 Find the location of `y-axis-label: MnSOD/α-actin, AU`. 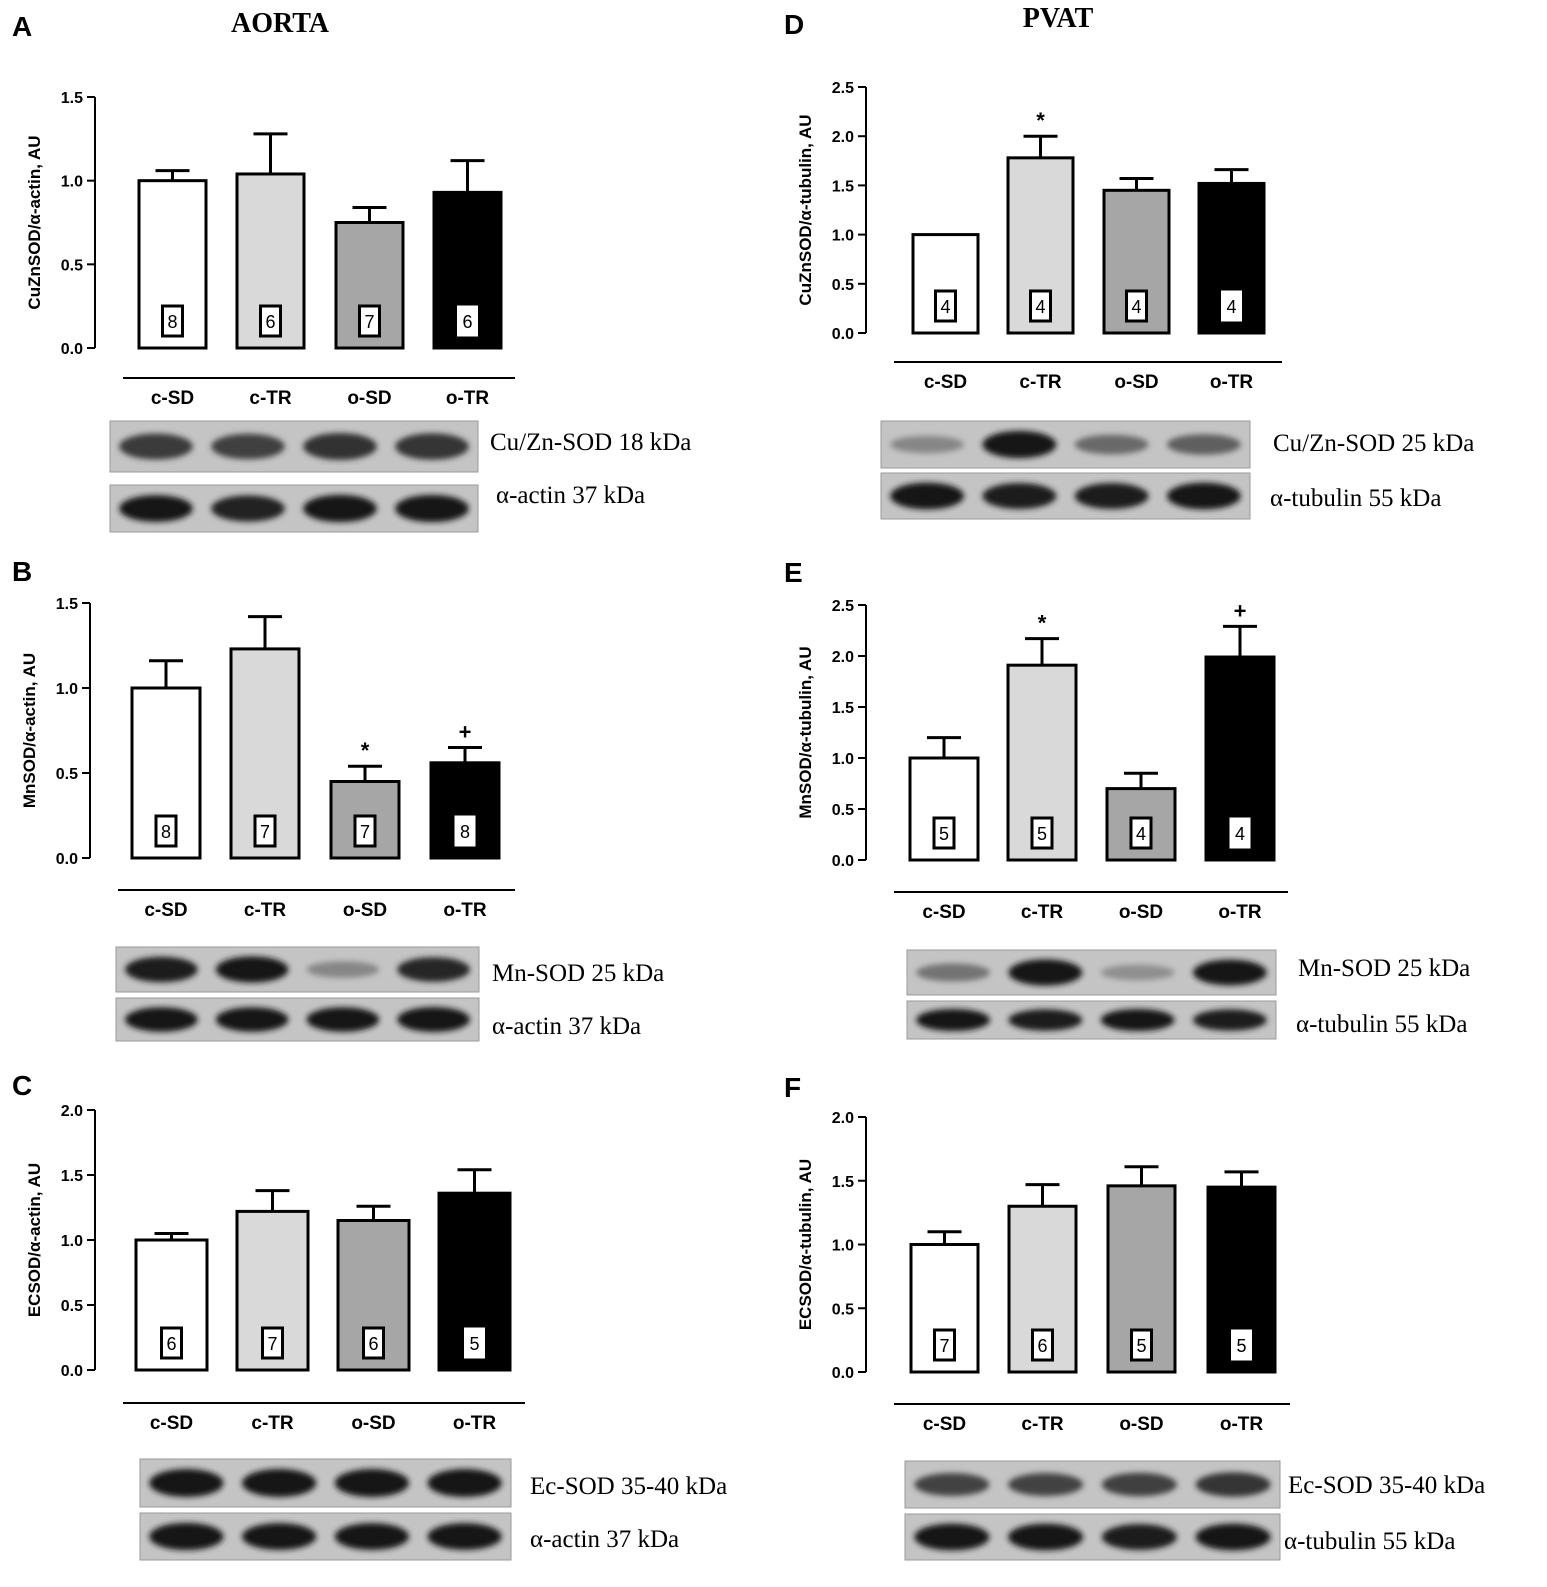

y-axis-label: MnSOD/α-actin, AU is located at coordinates (29, 730).